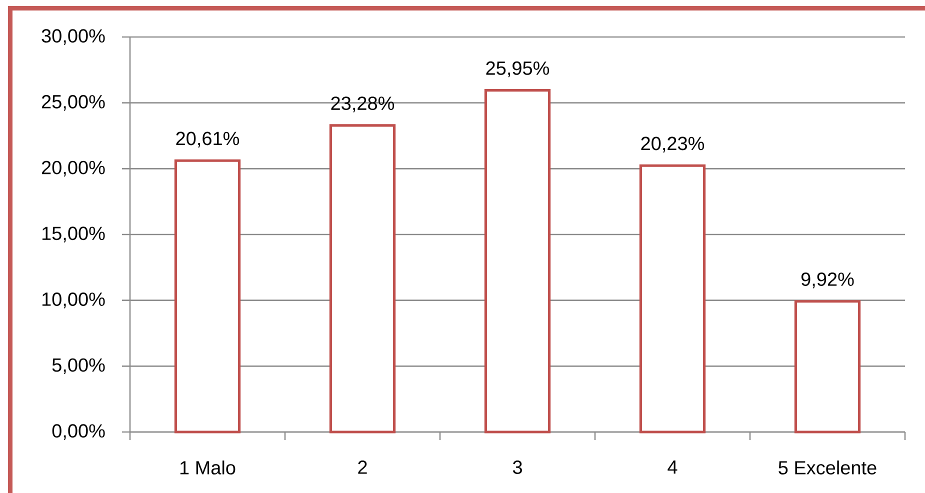  What do you see at coordinates (73, 300) in the screenshot?
I see `y-tick-label: 10,00%` at bounding box center [73, 300].